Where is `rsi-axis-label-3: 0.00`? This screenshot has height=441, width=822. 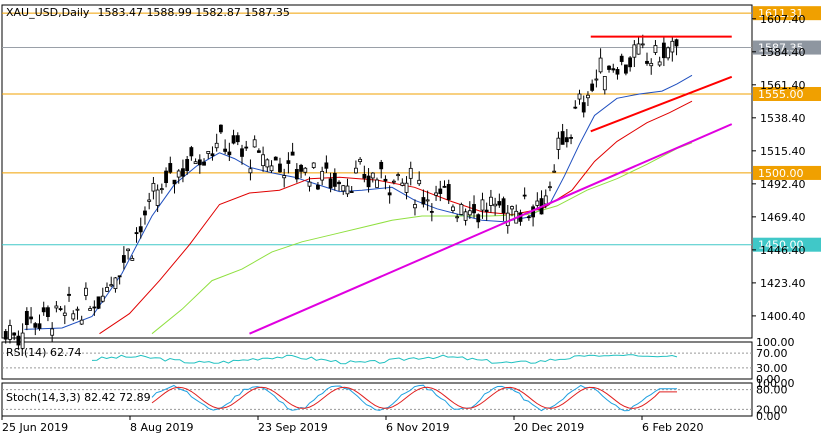
rsi-axis-label-3: 0.00 is located at coordinates (768, 379).